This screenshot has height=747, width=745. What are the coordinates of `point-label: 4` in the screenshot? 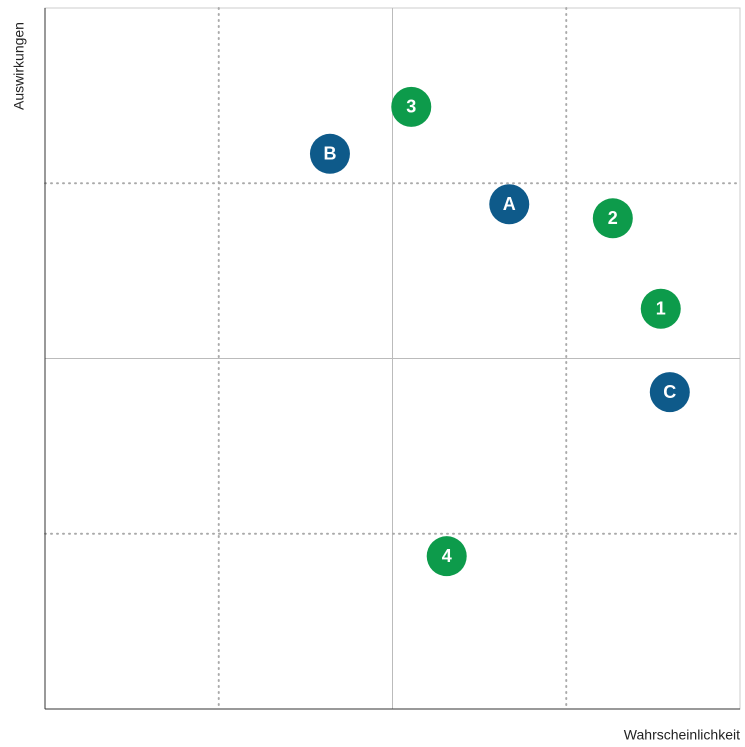 It's located at (447, 556).